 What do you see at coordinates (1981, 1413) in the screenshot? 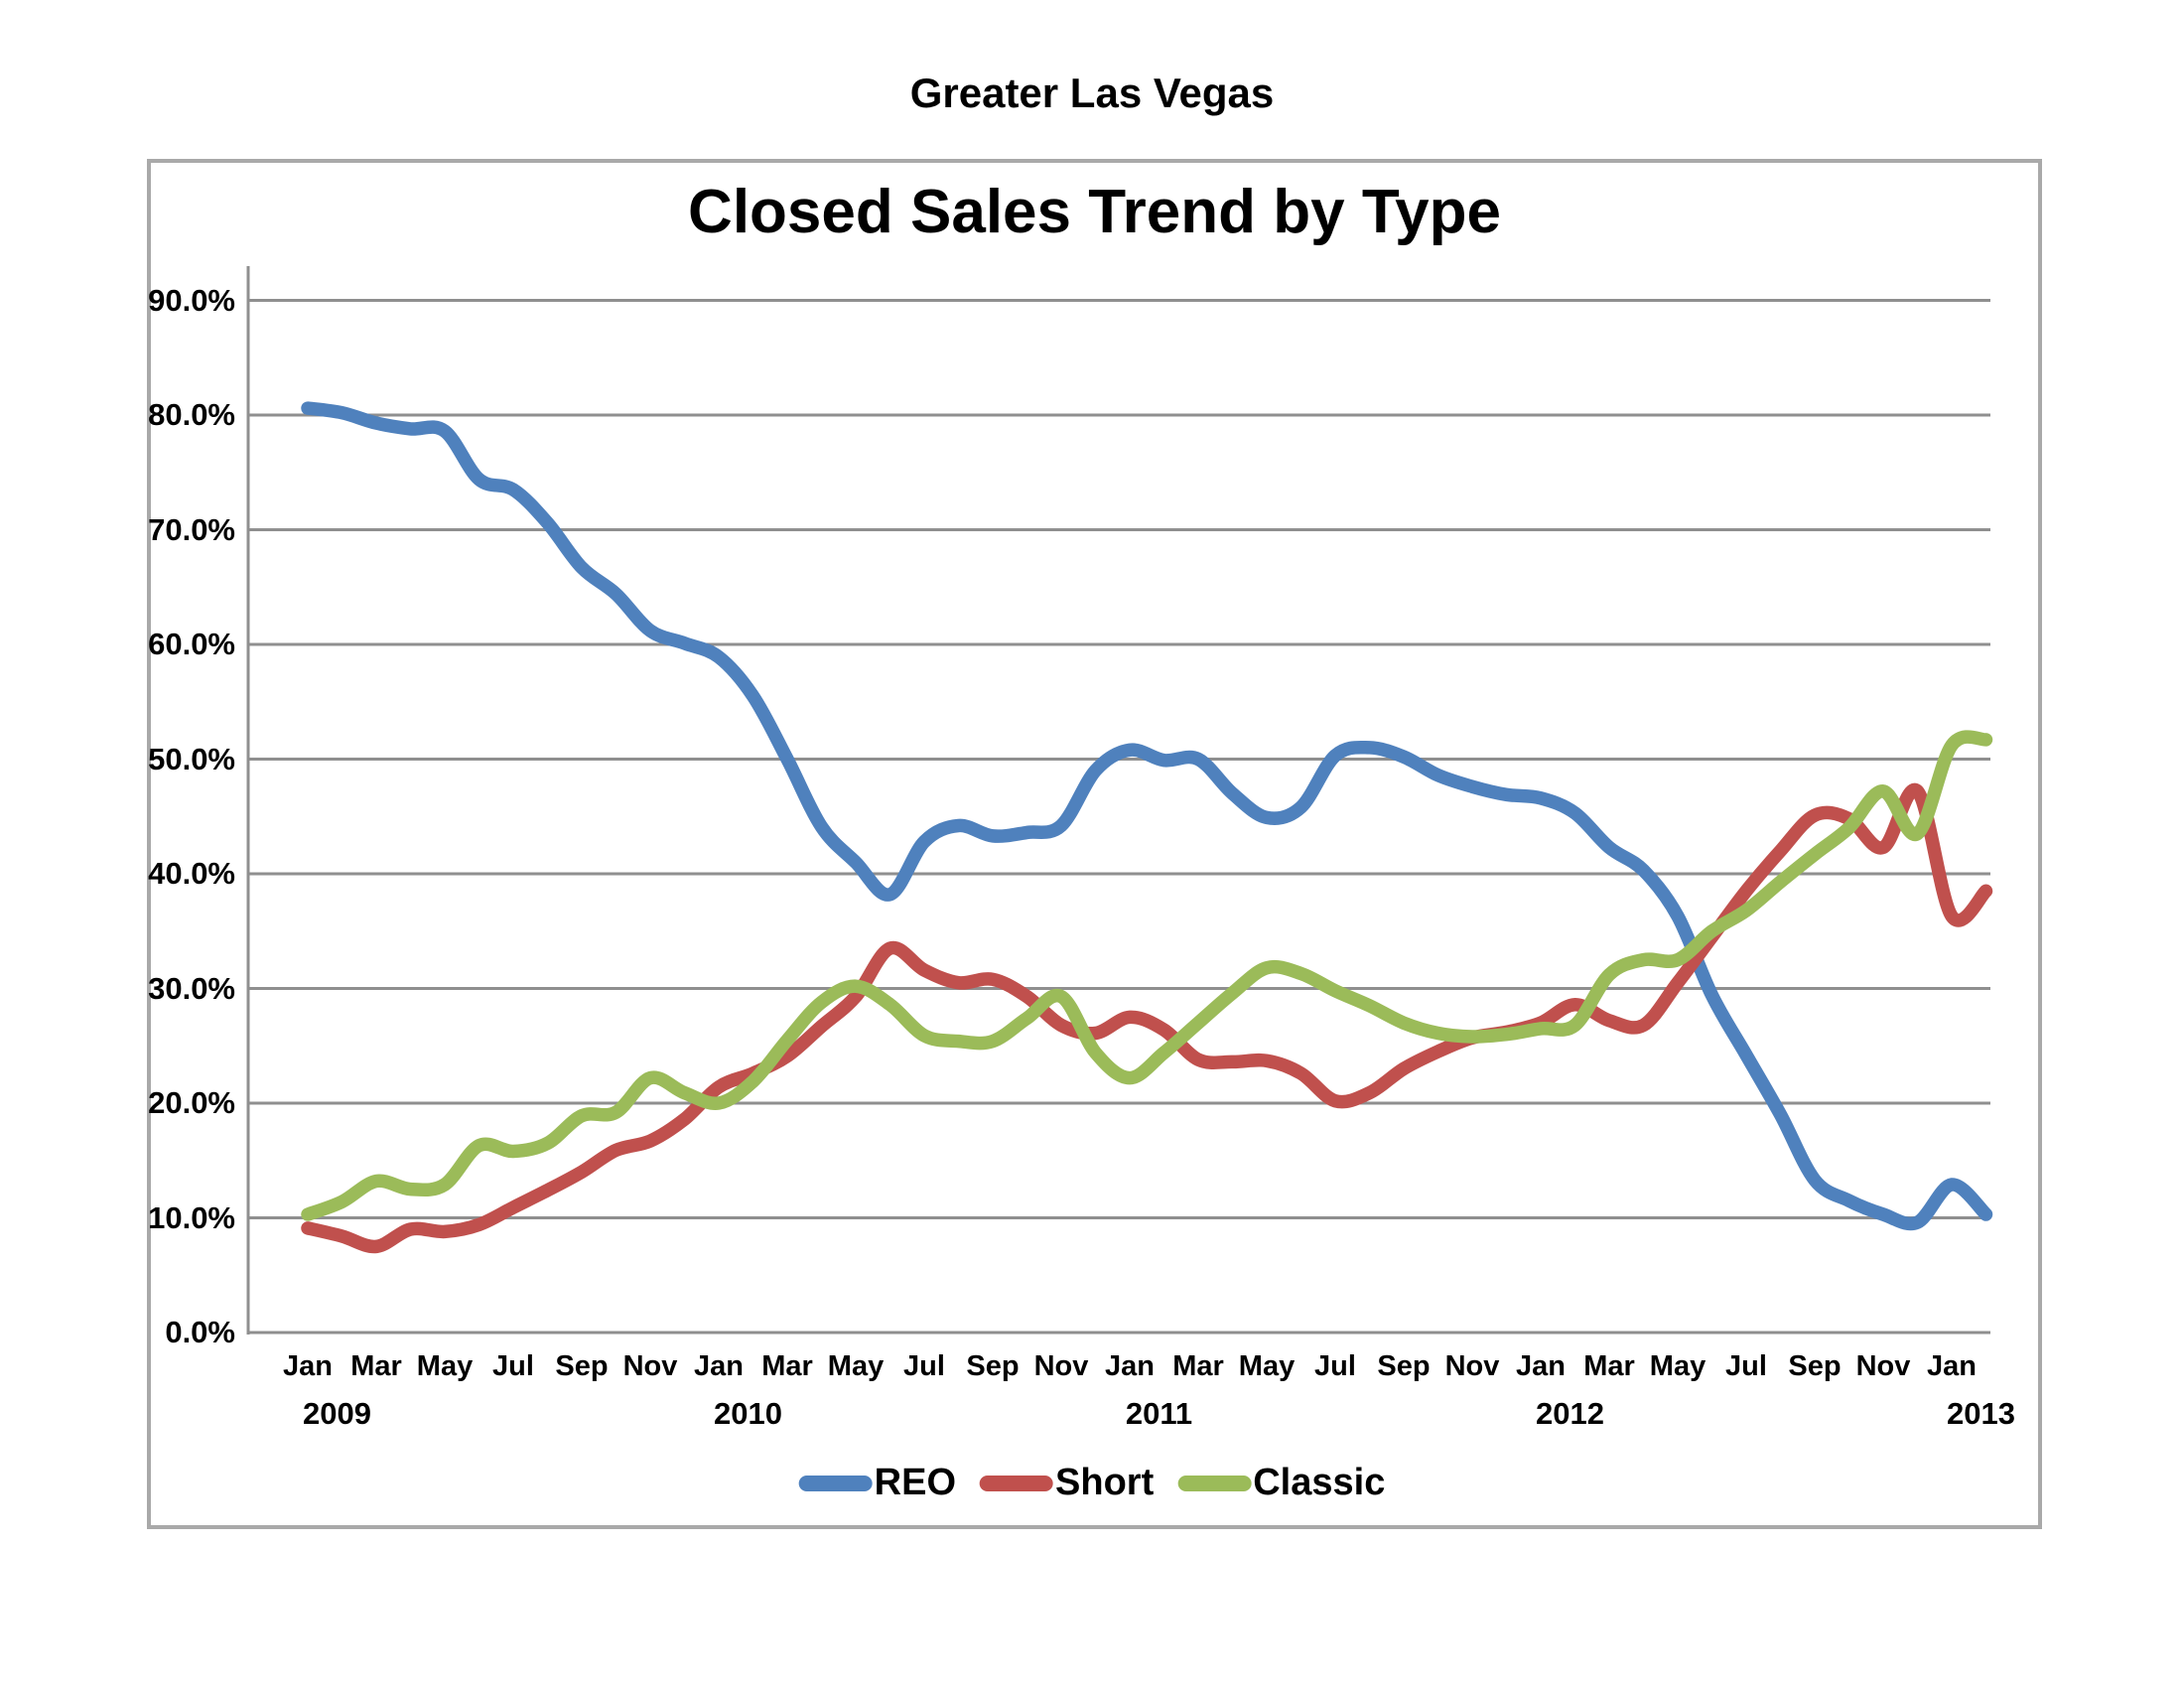
I see `year-label-2013: 2013` at bounding box center [1981, 1413].